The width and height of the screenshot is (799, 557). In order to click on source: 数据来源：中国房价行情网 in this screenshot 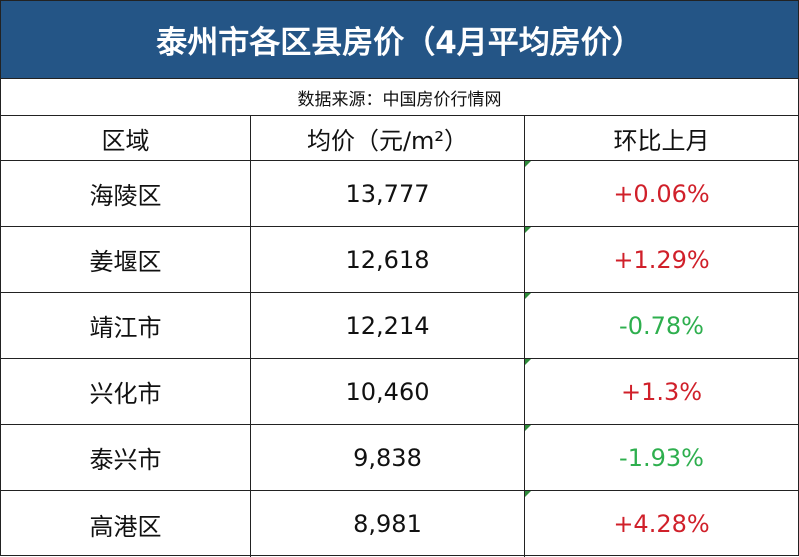, I will do `click(399, 97)`.